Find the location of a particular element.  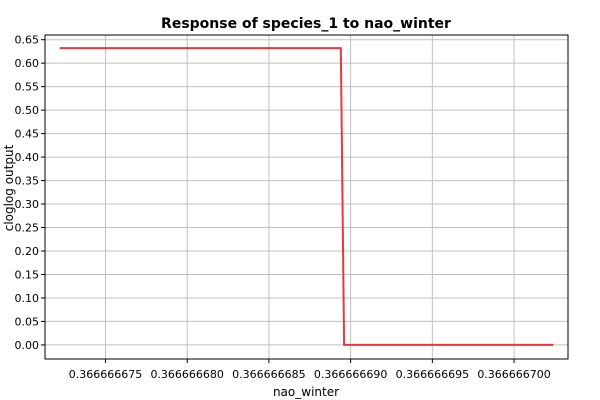

y-tick-label: 0.45 is located at coordinates (27, 134).